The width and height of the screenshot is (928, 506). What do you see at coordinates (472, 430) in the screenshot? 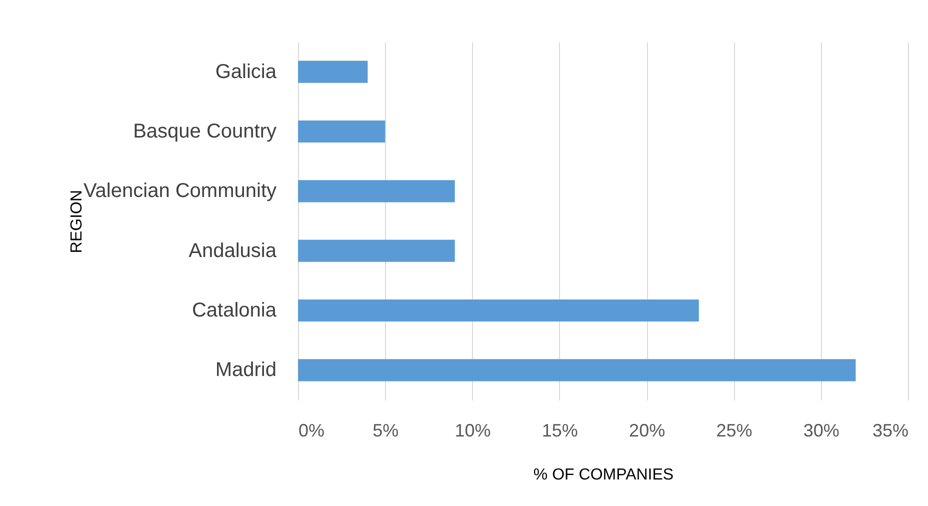
I see `x-tick-label: 10%` at bounding box center [472, 430].